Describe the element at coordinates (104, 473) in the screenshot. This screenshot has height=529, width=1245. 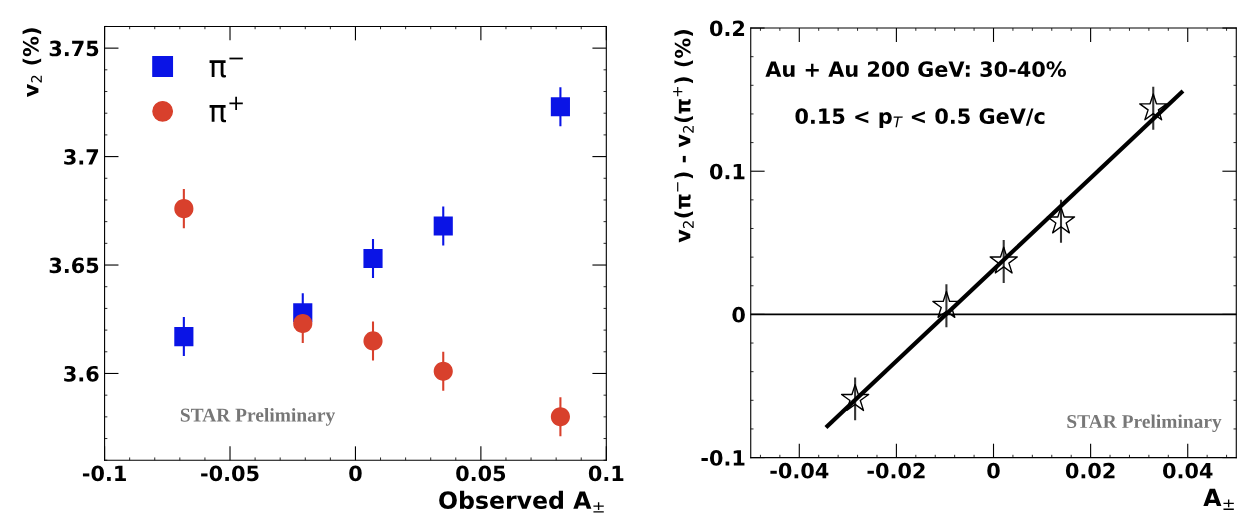
I see `x-tick-label: -0.1` at that location.